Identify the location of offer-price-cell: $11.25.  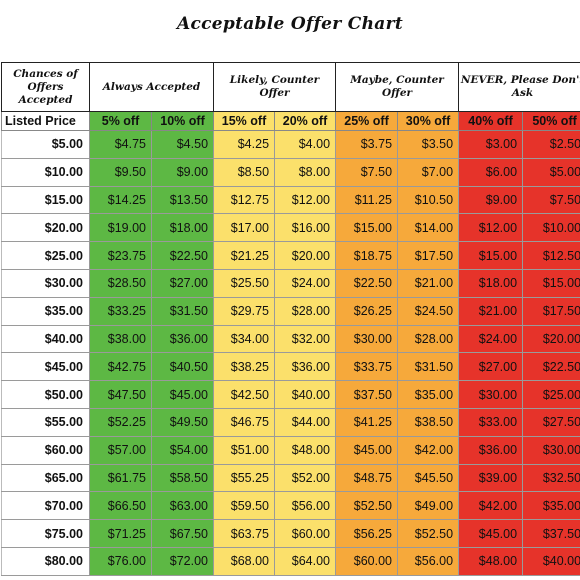
(367, 200).